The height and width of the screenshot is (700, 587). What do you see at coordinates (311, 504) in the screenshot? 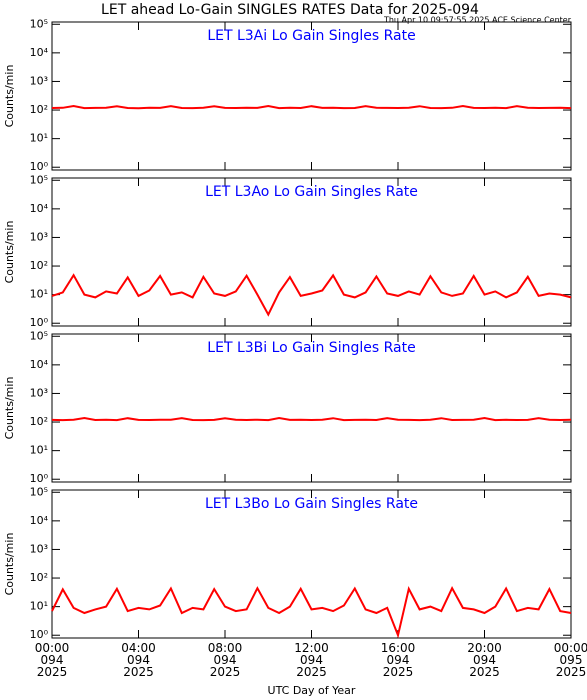
I see `panel-title: LET L3Bo Lo Gain Singles Rate` at bounding box center [311, 504].